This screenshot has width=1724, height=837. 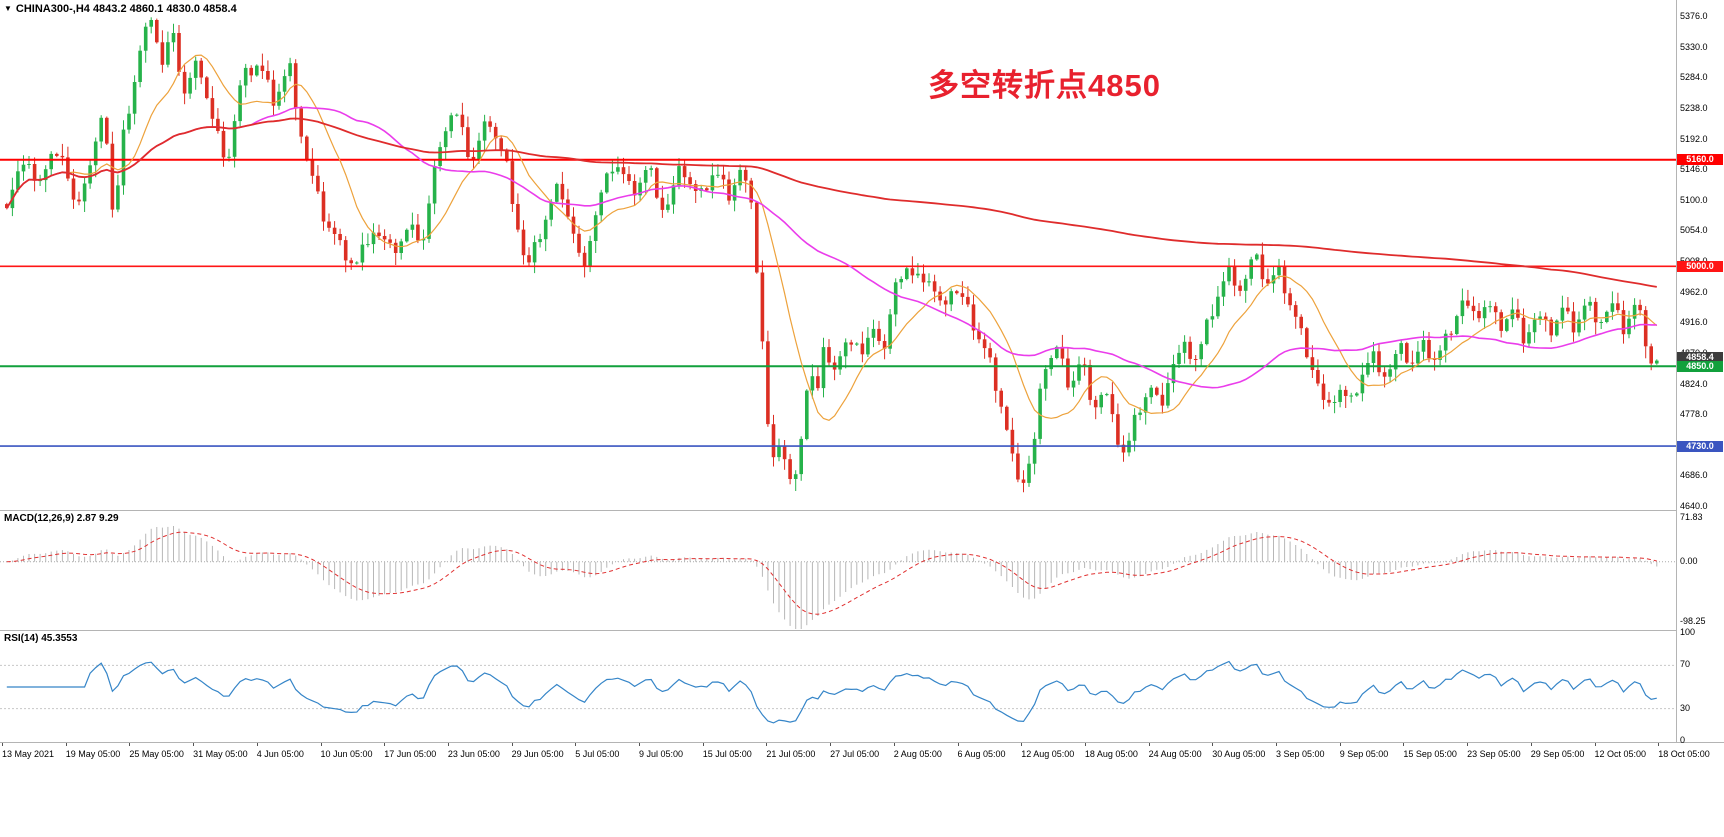 I want to click on time-axis-label: 30 Aug 05:00, so click(x=1239, y=754).